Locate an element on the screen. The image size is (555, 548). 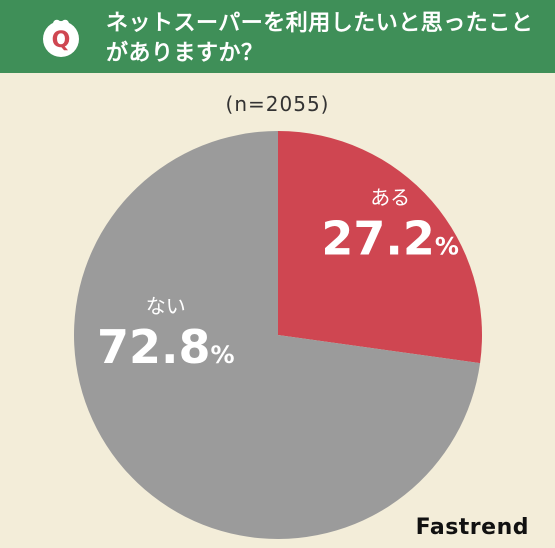
q-badge-letter: Q is located at coordinates (61, 40).